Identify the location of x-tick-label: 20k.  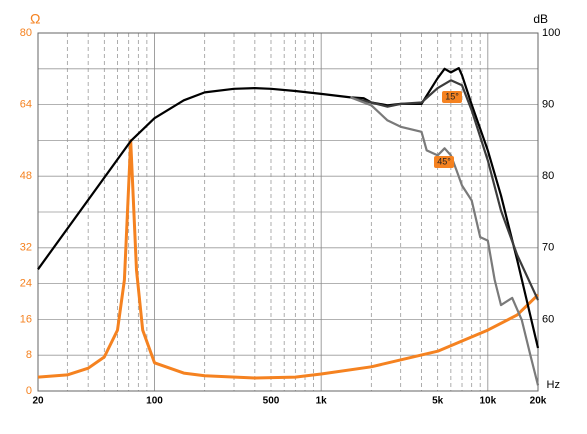
(538, 401).